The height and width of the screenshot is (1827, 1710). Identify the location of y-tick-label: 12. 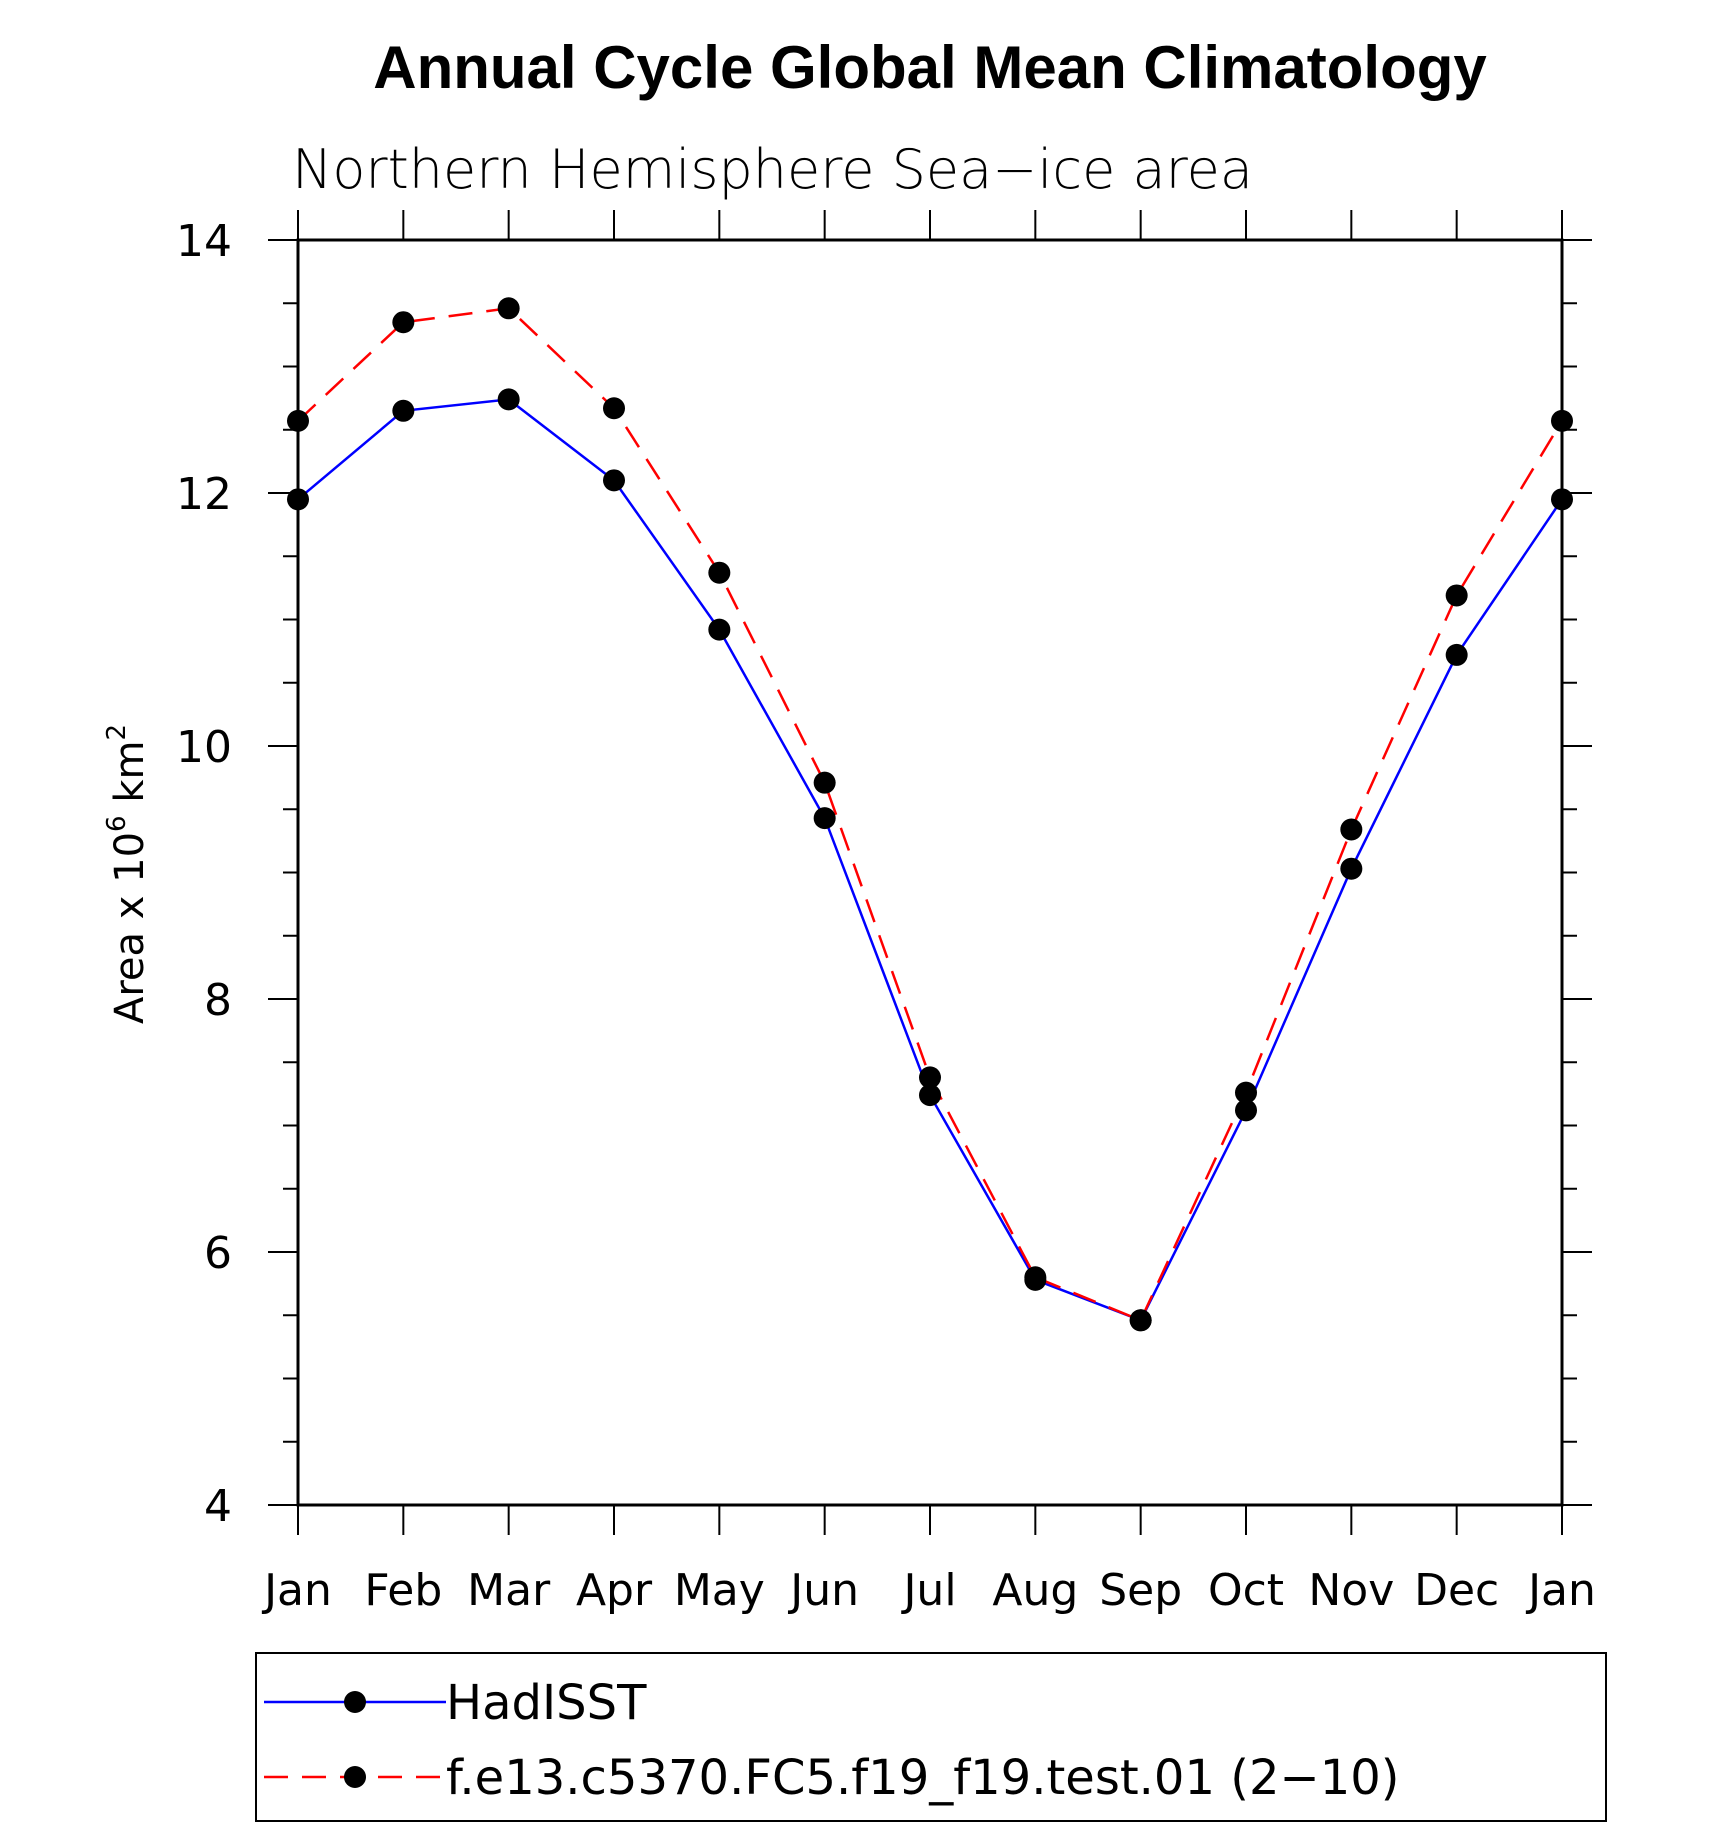
(204, 494).